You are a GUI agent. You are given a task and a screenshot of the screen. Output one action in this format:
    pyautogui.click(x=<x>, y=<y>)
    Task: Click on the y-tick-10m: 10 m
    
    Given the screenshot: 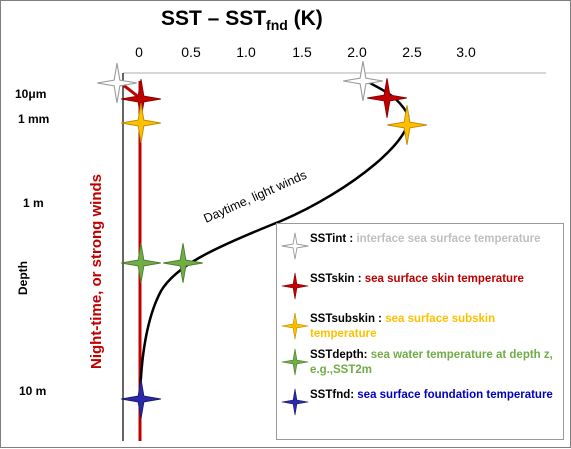 What is the action you would take?
    pyautogui.click(x=32, y=391)
    